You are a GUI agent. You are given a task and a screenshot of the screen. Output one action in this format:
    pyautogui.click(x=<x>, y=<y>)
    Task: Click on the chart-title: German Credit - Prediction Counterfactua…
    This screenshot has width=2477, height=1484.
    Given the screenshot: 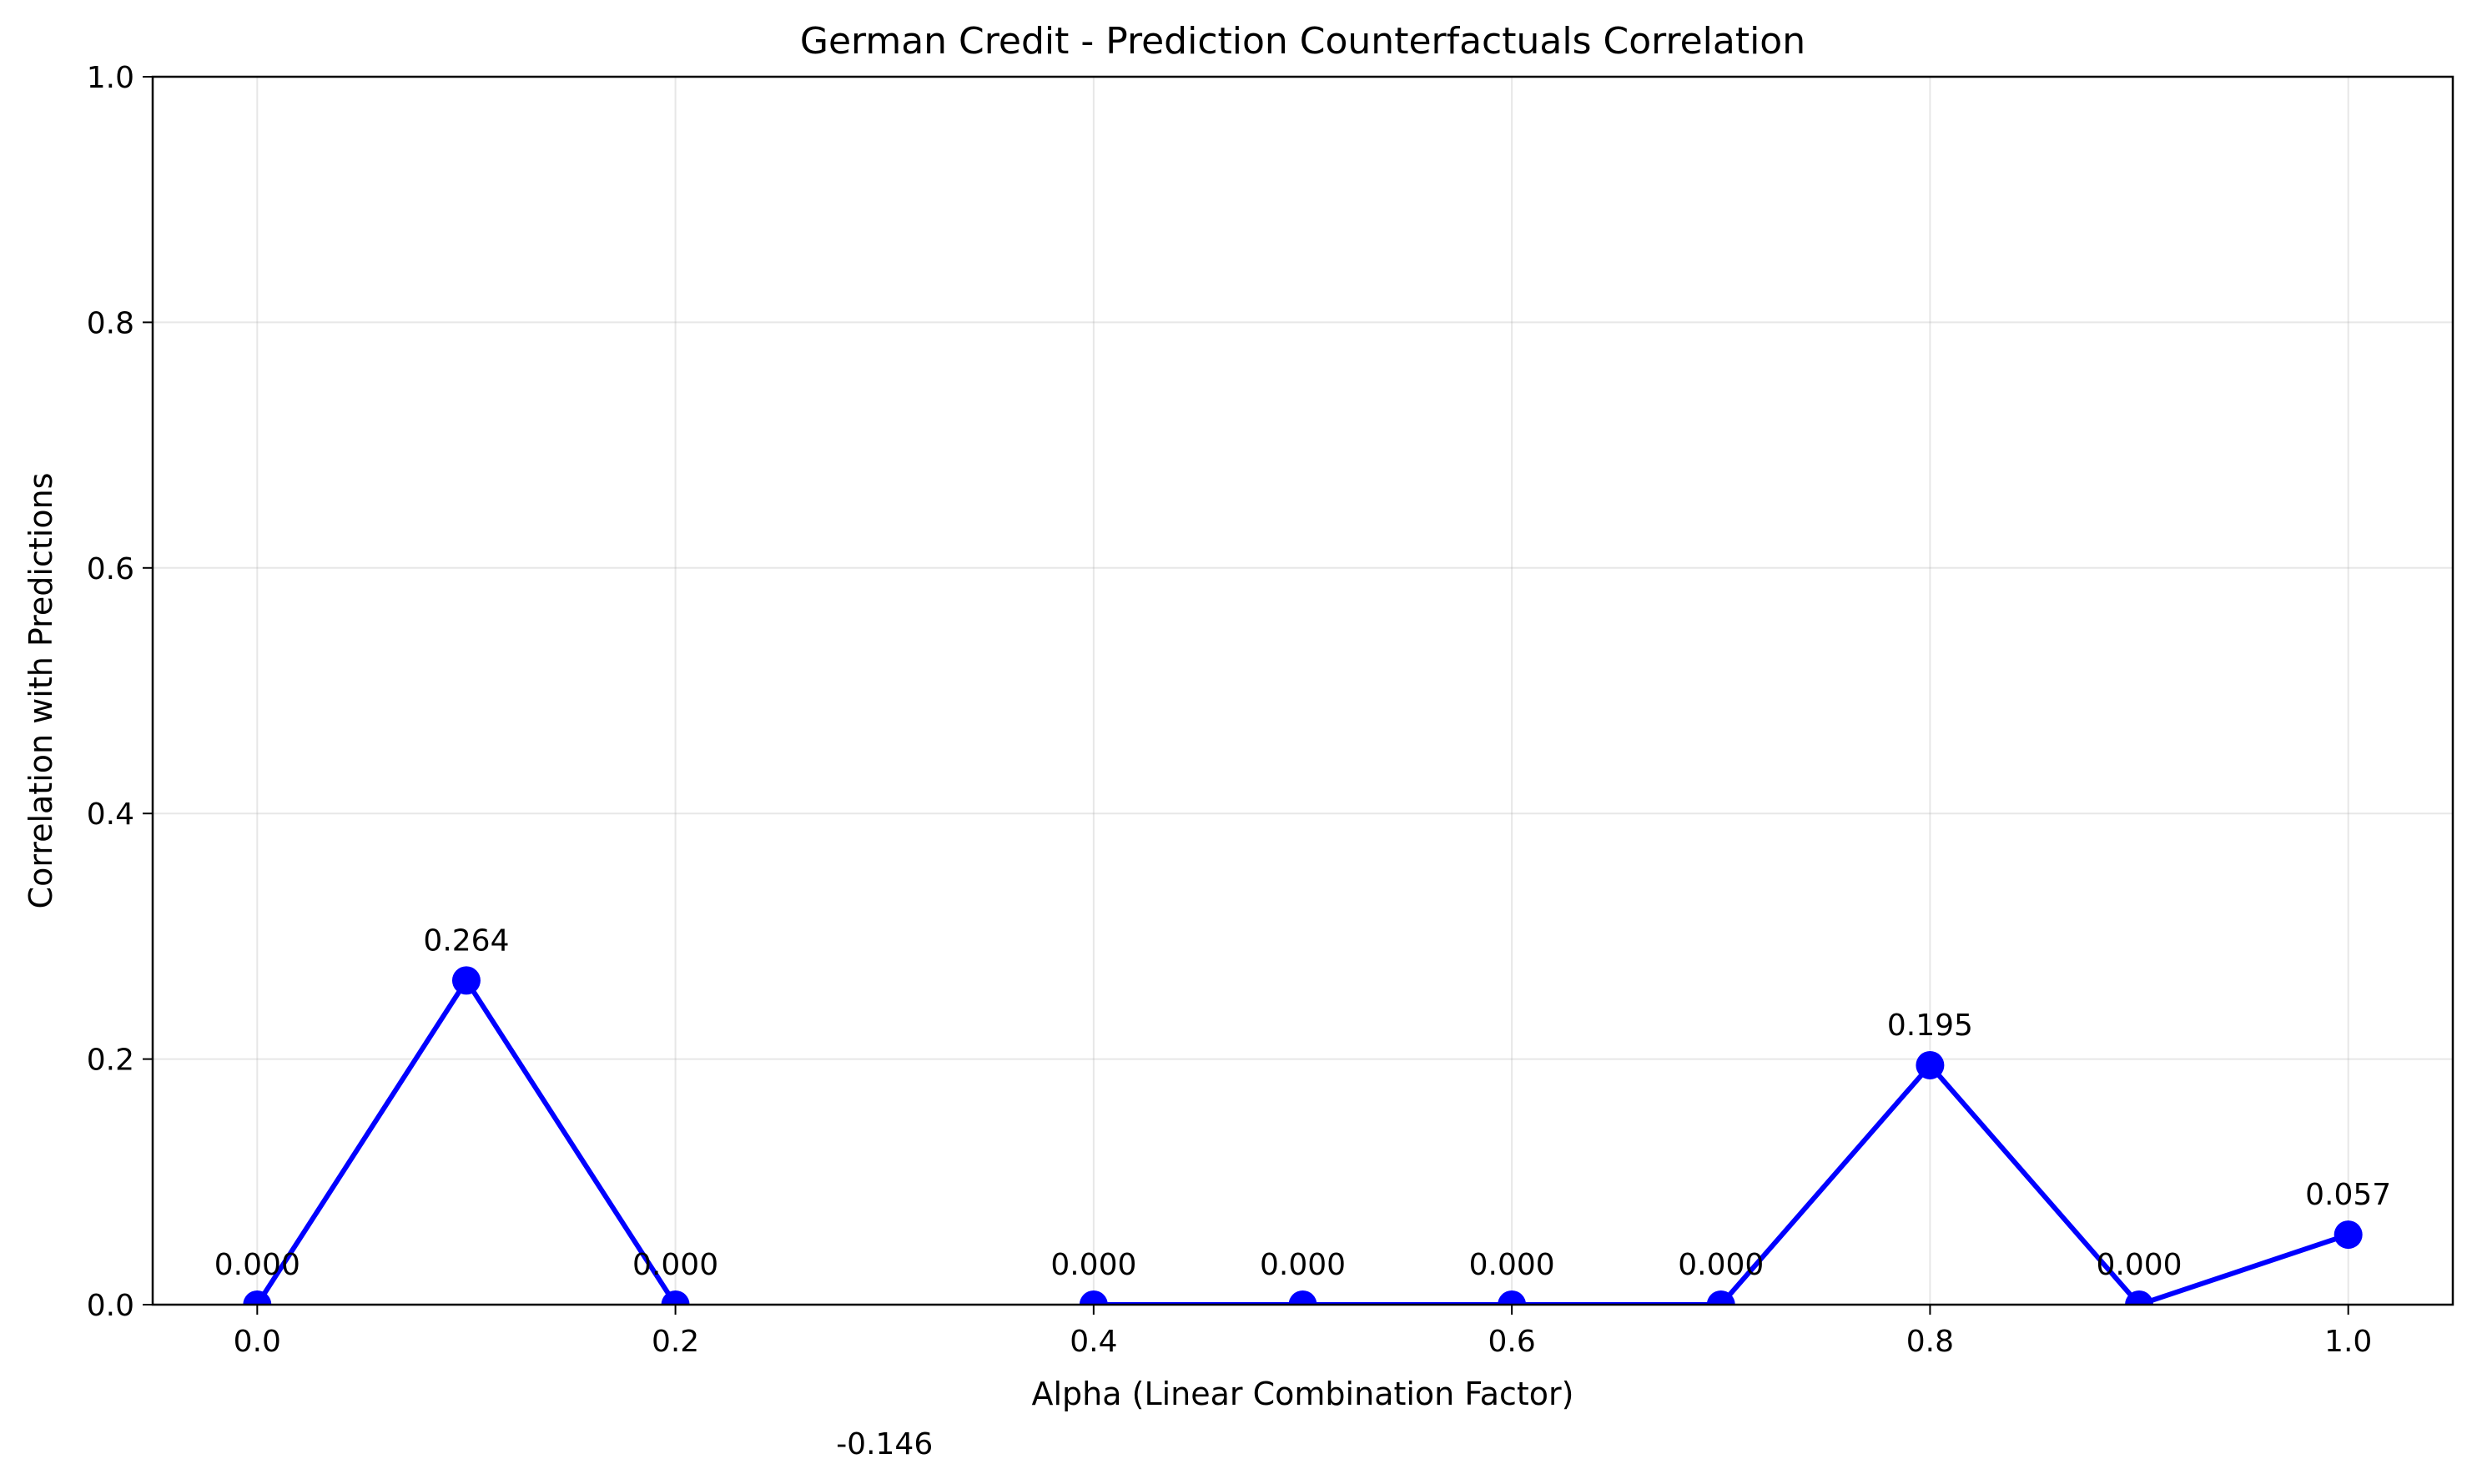 What is the action you would take?
    pyautogui.click(x=1302, y=42)
    